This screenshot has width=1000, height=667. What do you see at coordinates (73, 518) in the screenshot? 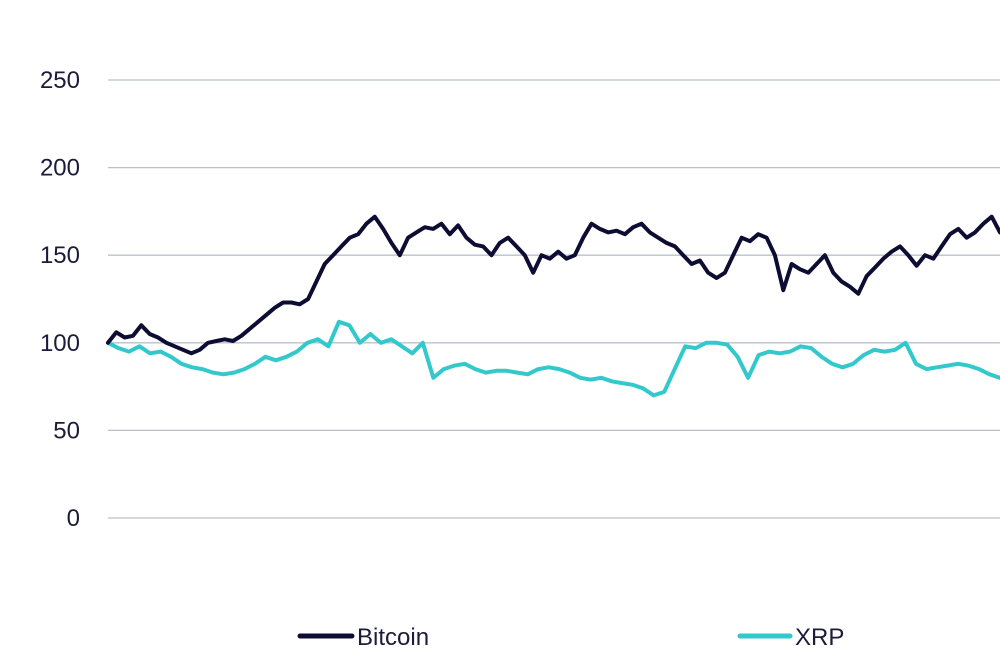
I see `y-tick-label: 0` at bounding box center [73, 518].